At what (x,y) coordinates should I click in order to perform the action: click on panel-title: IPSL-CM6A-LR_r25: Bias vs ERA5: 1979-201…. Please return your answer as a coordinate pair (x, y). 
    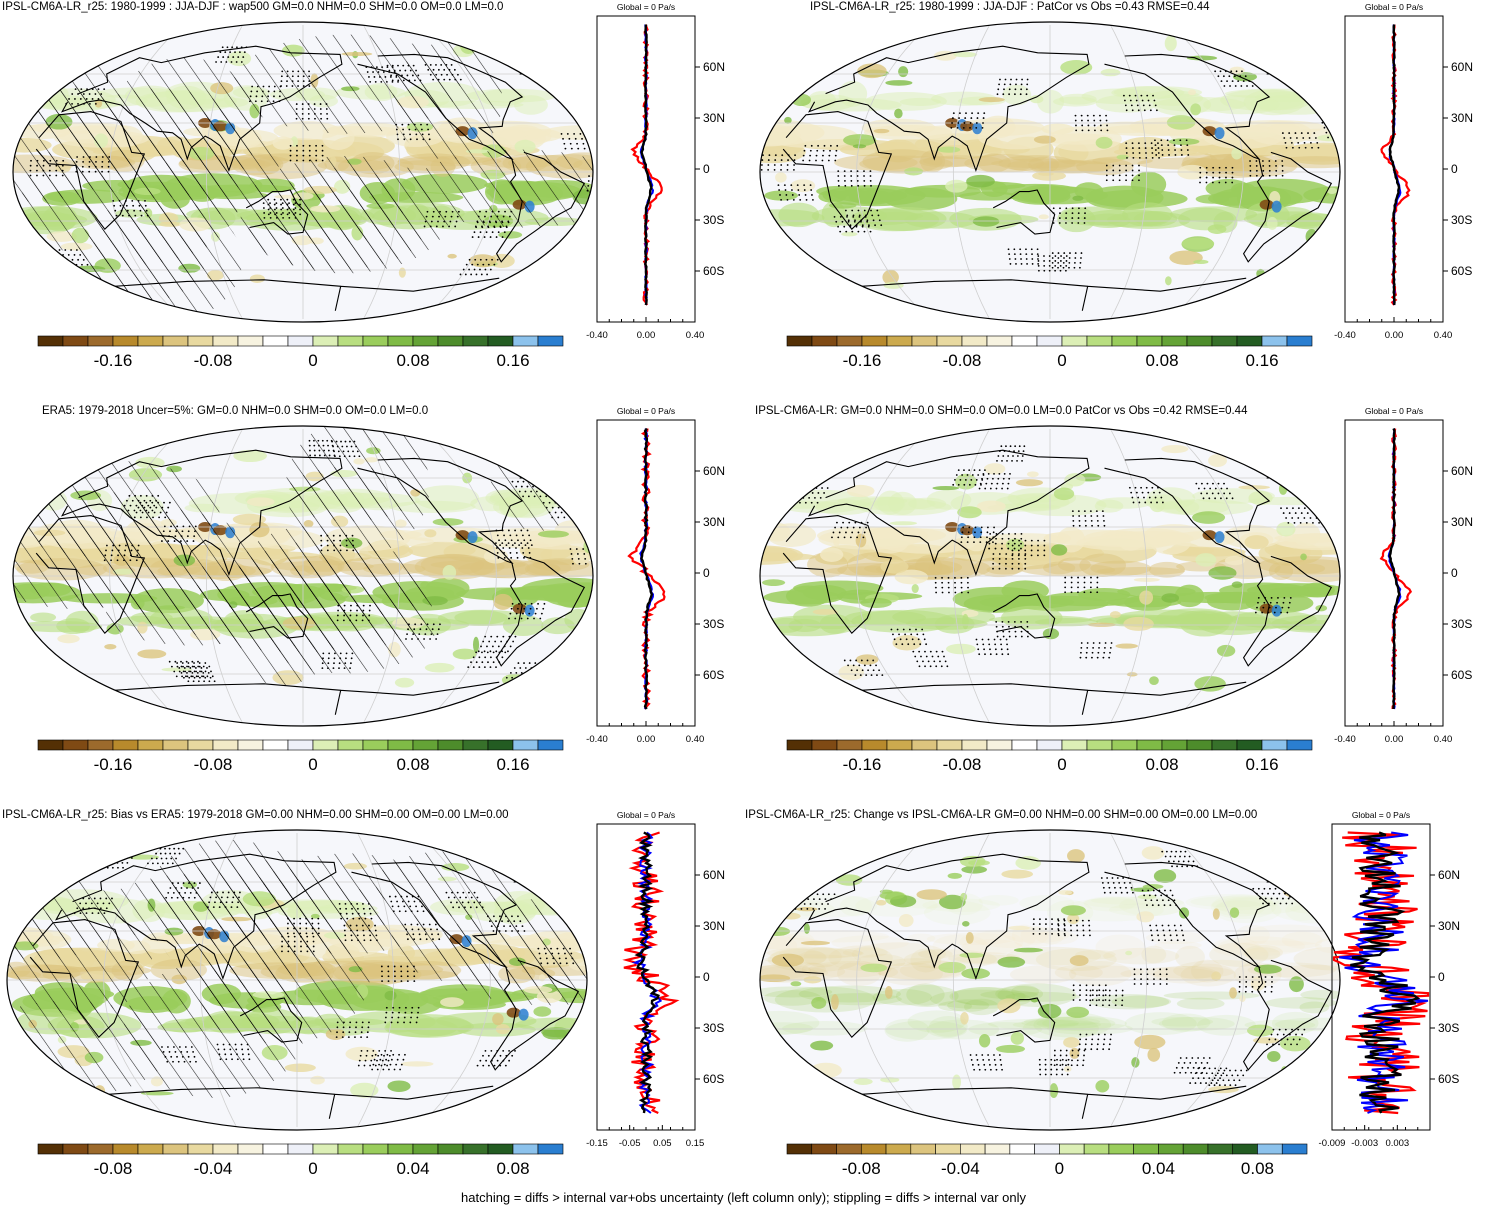
    Looking at the image, I should click on (255, 815).